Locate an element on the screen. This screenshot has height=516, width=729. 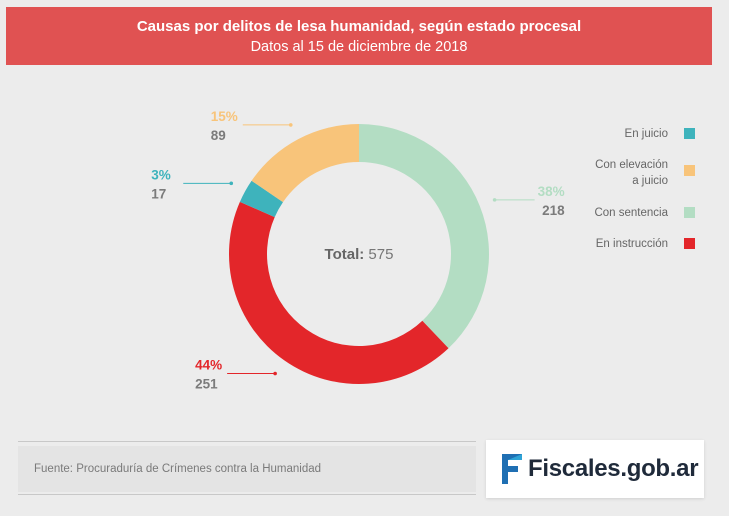
legend-label-2-0: Con sentencia is located at coordinates (631, 213).